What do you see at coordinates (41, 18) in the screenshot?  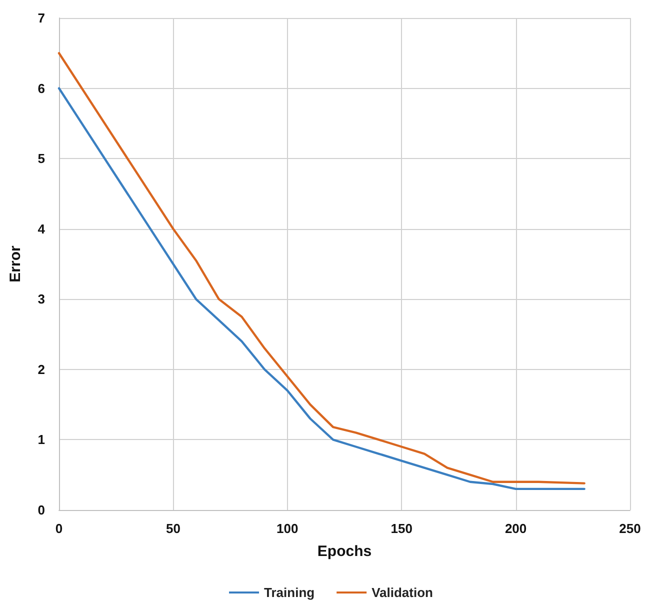 I see `y-tick-label: 7` at bounding box center [41, 18].